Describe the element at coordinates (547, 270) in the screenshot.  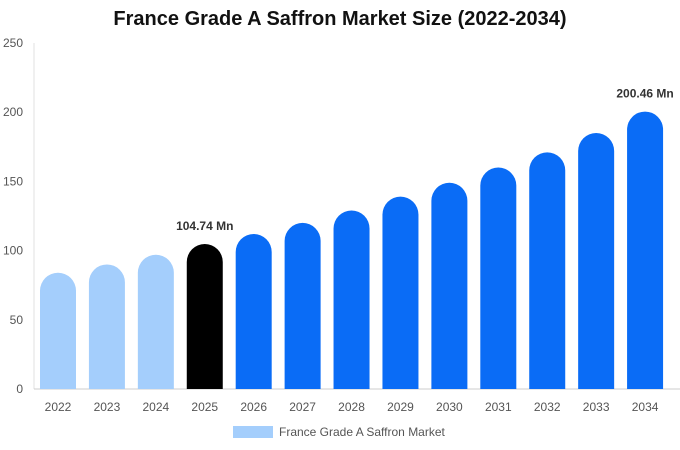
I see `bar-2032` at that location.